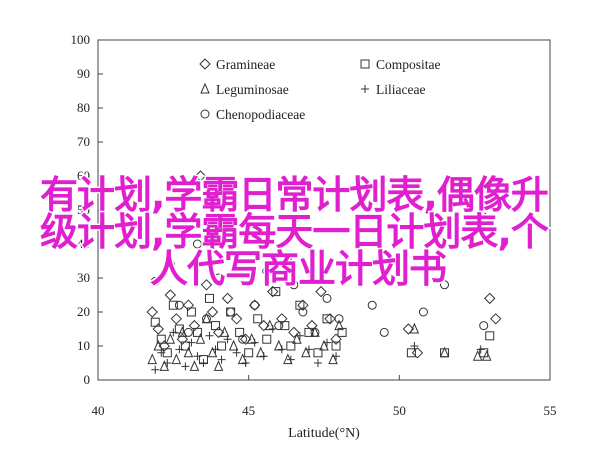 The width and height of the screenshot is (600, 455). I want to click on y-tick-label: 60, so click(83, 175).